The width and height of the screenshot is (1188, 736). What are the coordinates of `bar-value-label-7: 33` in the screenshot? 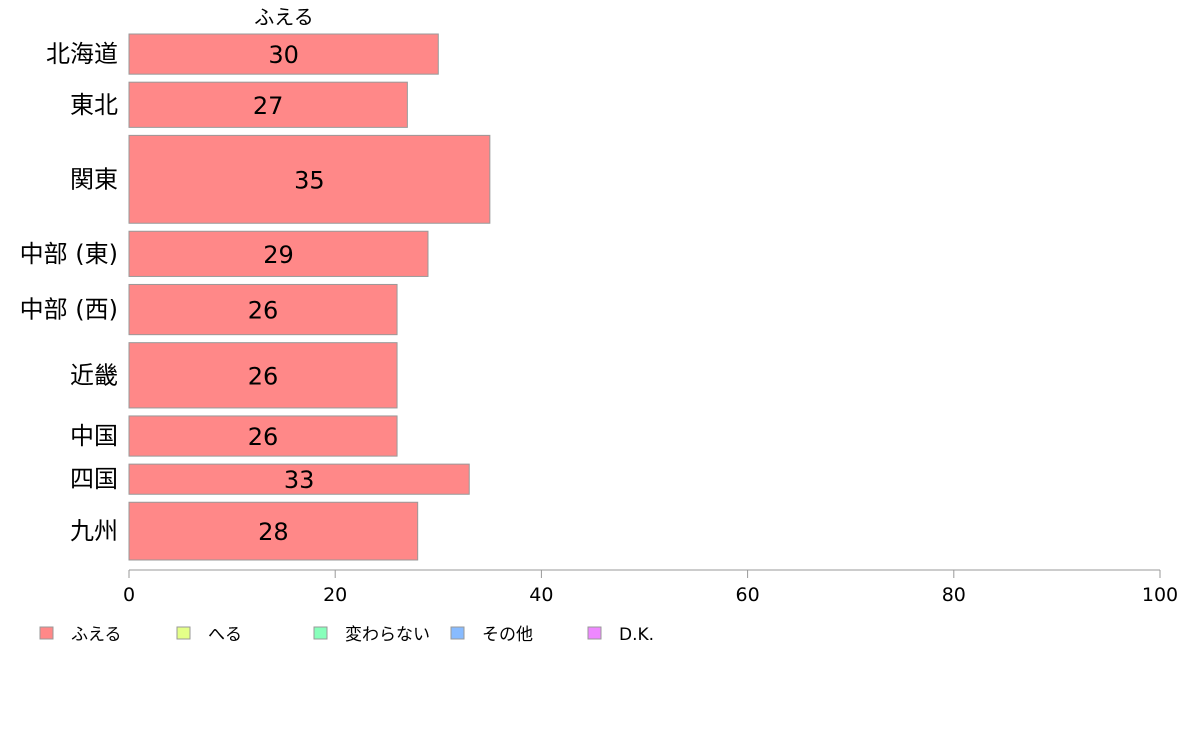 It's located at (299, 480).